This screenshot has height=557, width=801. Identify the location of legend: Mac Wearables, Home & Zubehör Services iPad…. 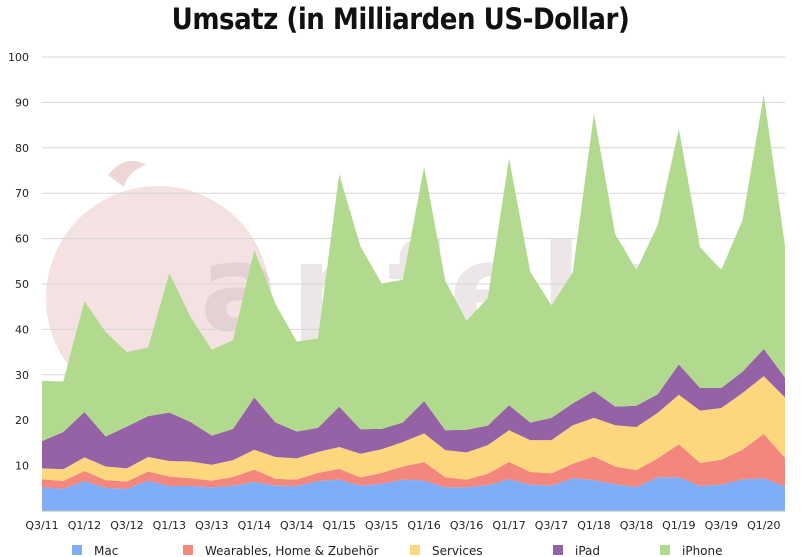
(397, 550).